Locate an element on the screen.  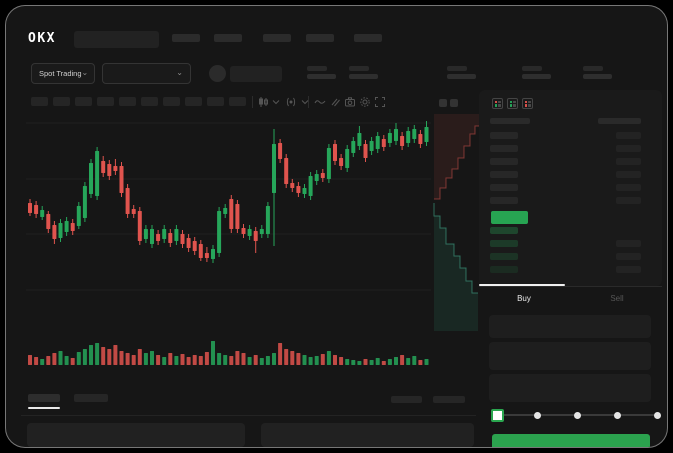
buy-submit-button is located at coordinates (571, 440).